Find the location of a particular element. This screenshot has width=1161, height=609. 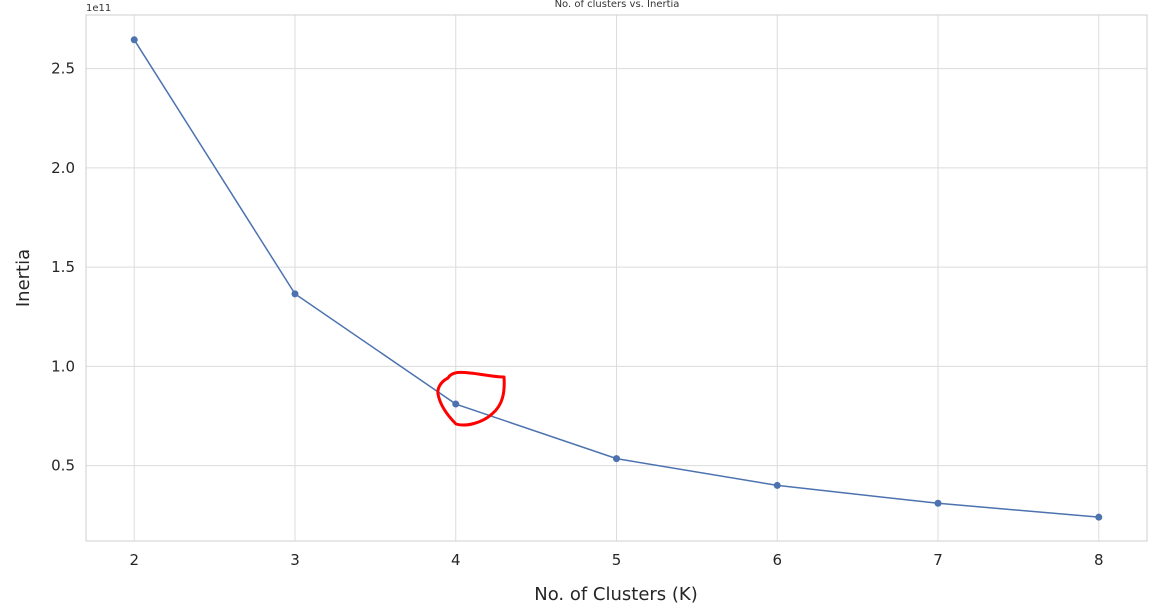

chart-title: No. of clusters vs. Inertia is located at coordinates (617, 5).